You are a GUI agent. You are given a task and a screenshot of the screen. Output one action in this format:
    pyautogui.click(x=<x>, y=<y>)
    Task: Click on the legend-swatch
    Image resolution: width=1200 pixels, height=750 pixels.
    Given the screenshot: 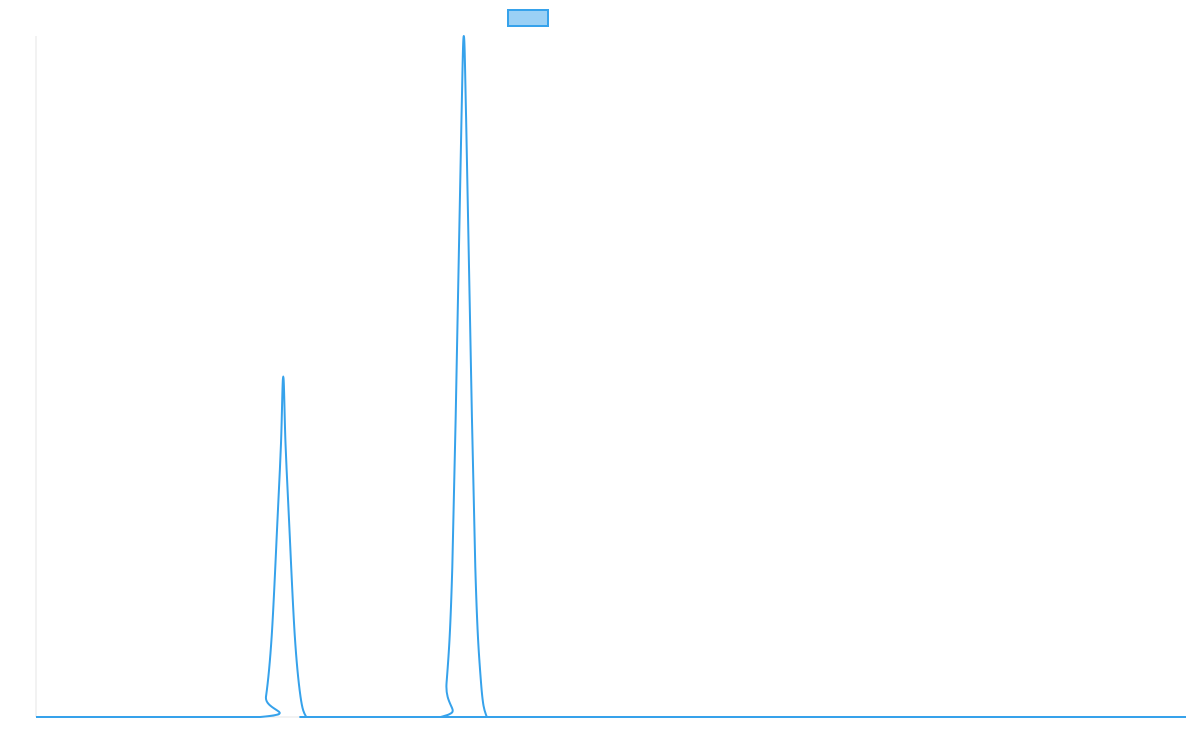 What is the action you would take?
    pyautogui.click(x=528, y=18)
    